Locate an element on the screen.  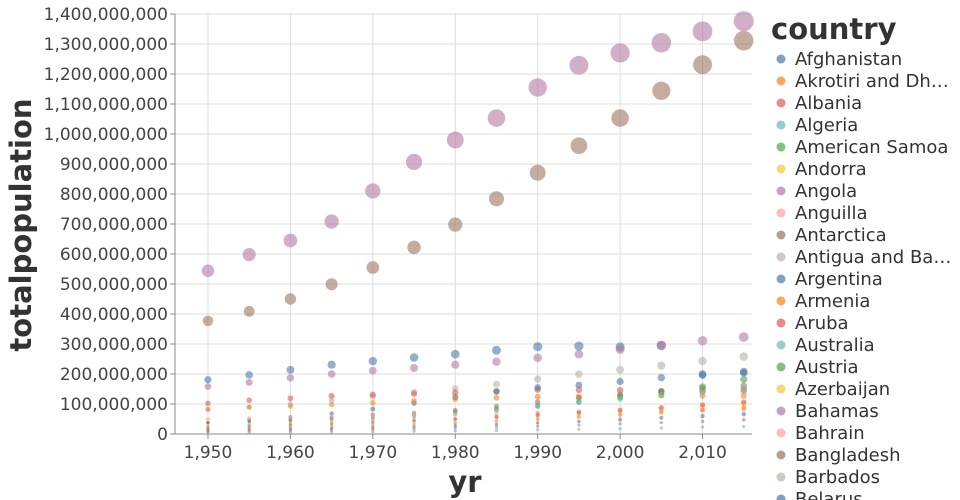
legend-label: Angola is located at coordinates (826, 191).